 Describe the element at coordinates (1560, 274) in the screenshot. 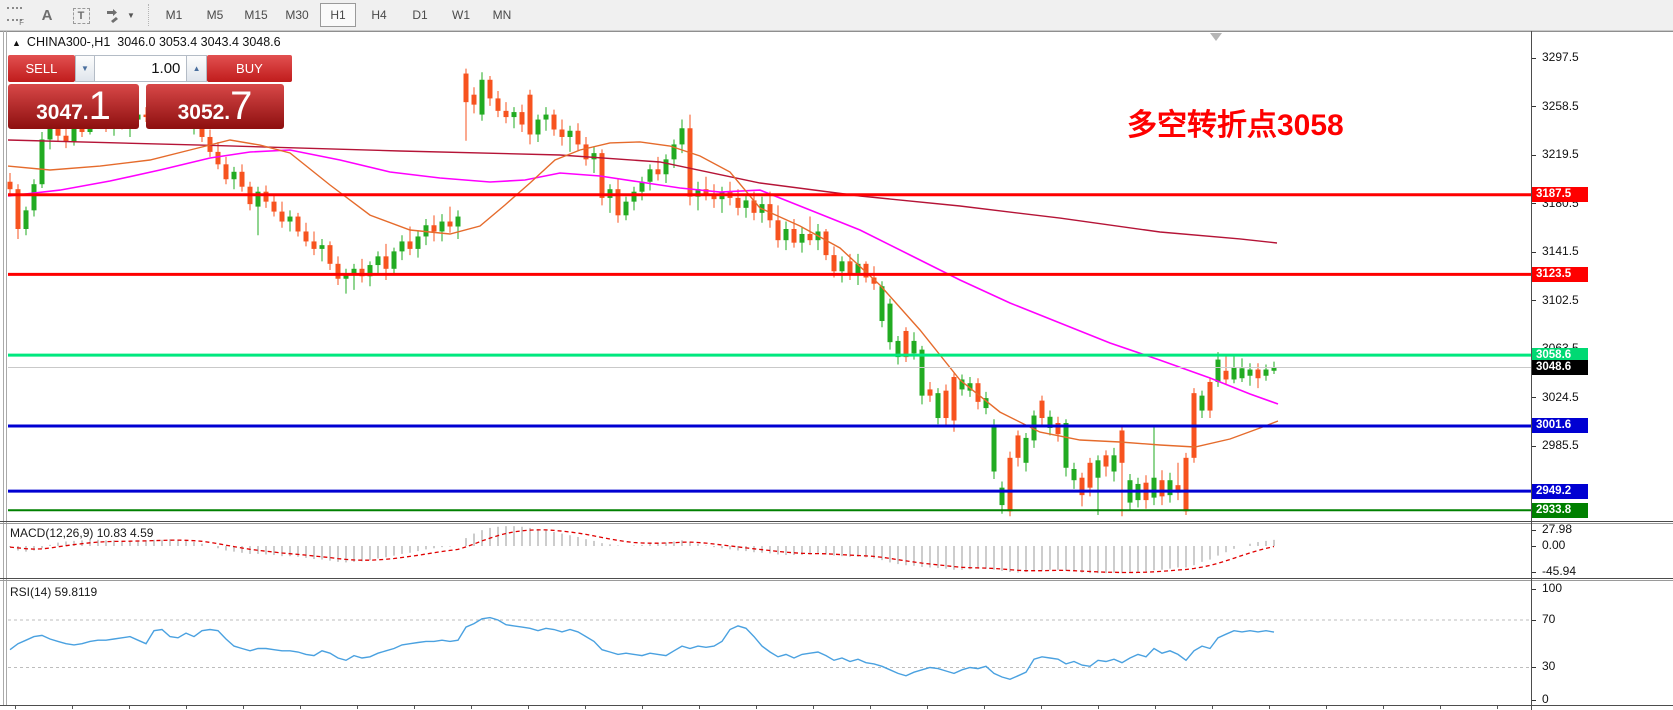

I see `price-level-chip: 3123.5` at that location.